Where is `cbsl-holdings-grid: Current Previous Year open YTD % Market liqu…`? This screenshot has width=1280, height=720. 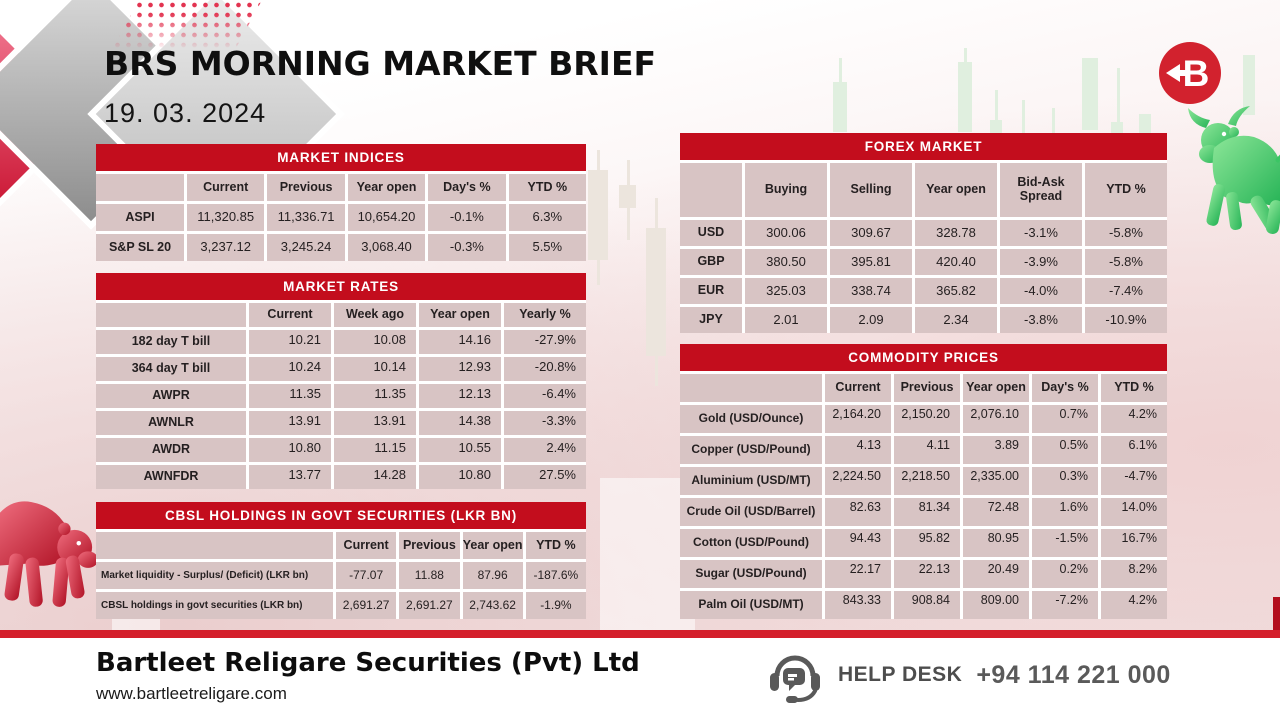
cbsl-holdings-grid: Current Previous Year open YTD % Market liqu… is located at coordinates (341, 575).